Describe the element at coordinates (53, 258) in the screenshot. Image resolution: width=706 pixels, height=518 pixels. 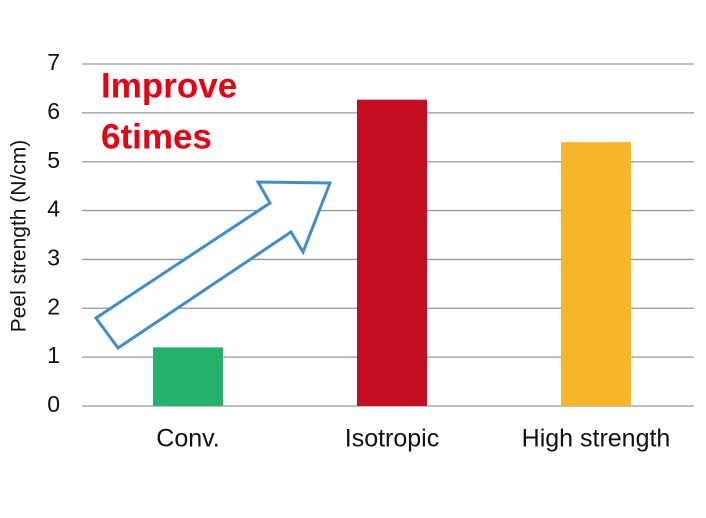
I see `y-tick-label: 3` at that location.